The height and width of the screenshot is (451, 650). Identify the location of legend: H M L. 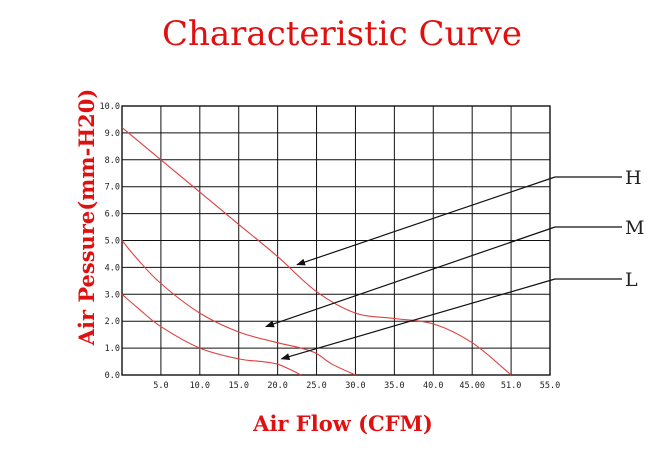
(634, 229).